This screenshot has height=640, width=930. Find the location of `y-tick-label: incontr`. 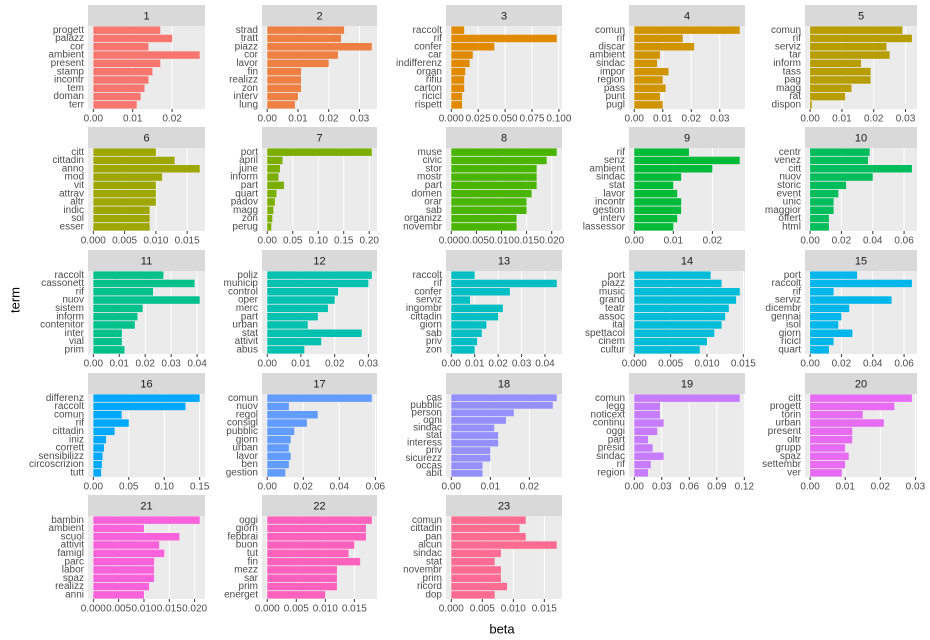

y-tick-label: incontr is located at coordinates (610, 202).